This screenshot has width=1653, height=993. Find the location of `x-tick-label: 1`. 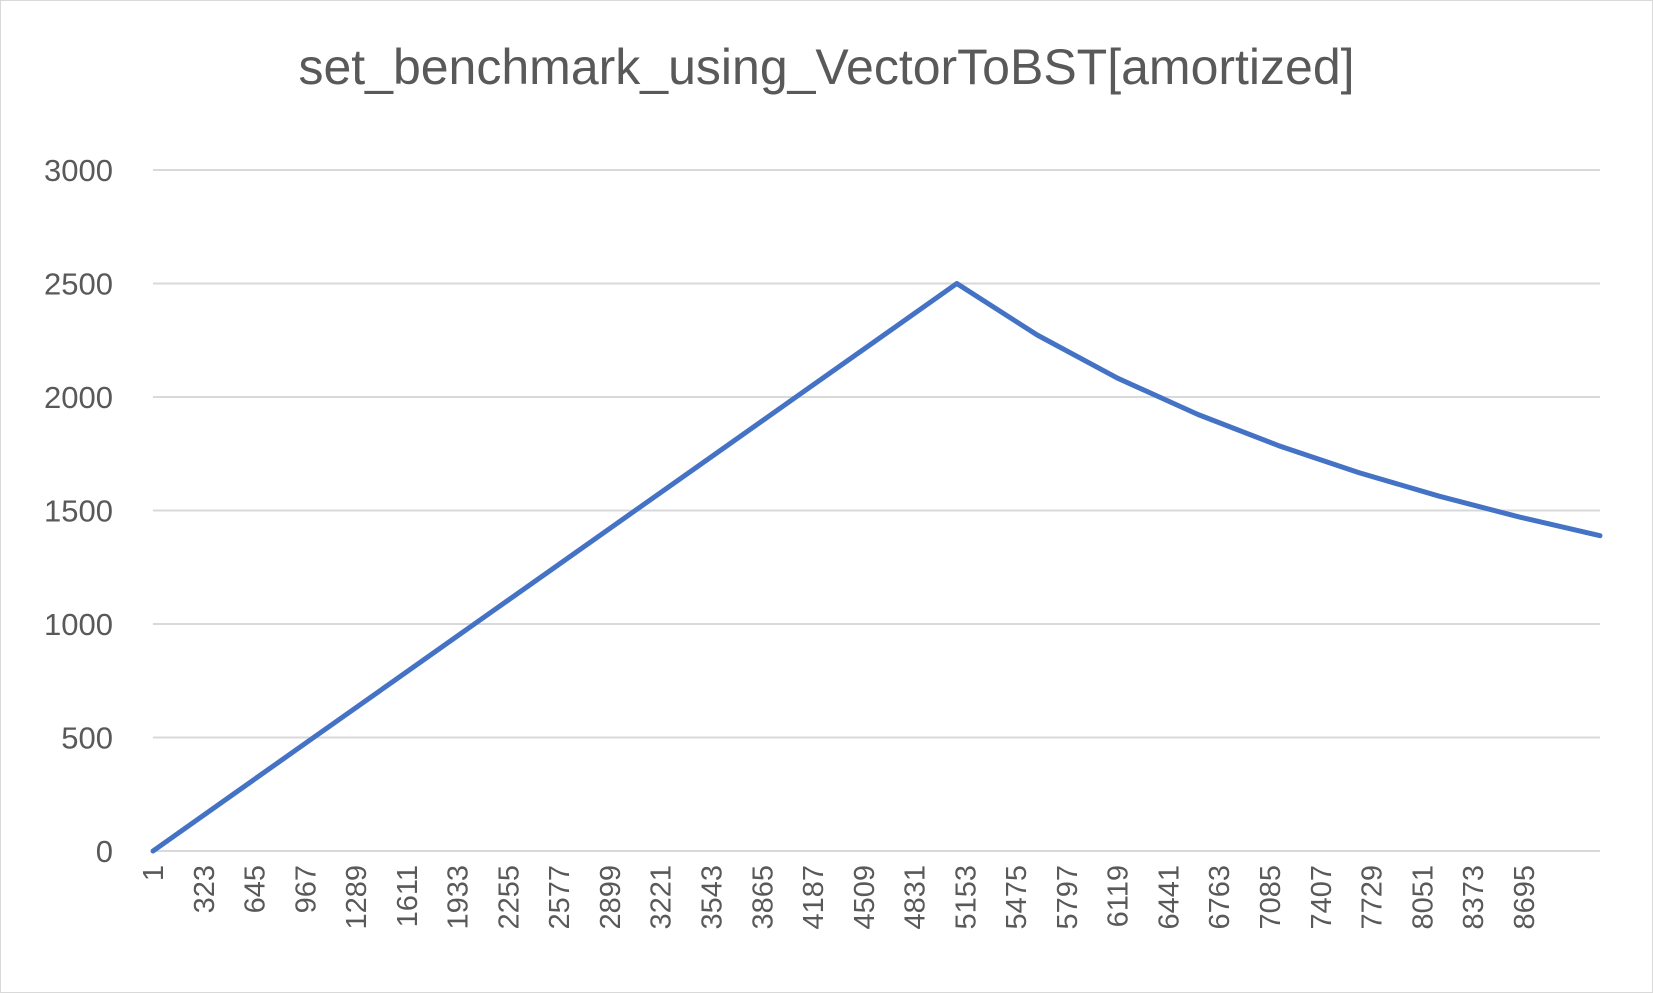

x-tick-label: 1 is located at coordinates (154, 873).